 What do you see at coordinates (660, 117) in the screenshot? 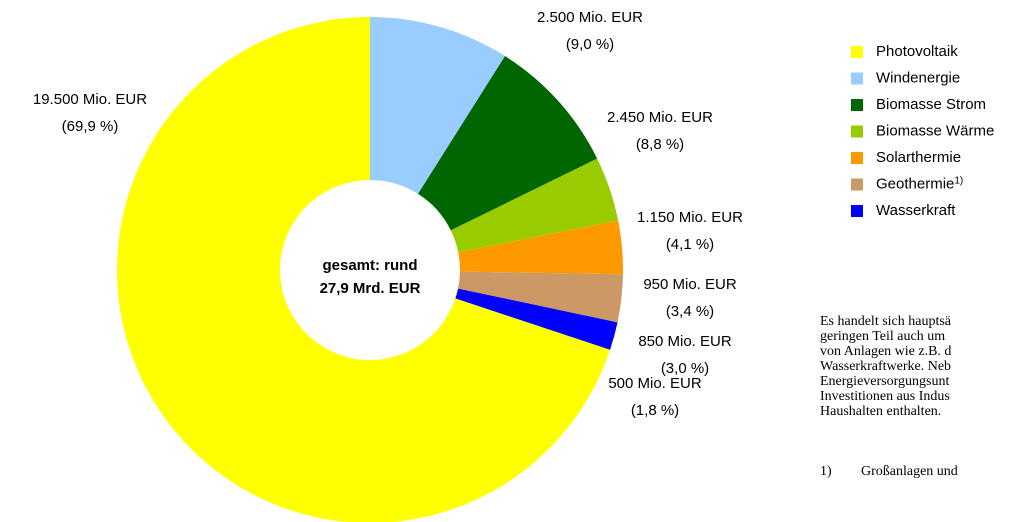
I see `value-label: 2.450 Mio. EUR` at bounding box center [660, 117].